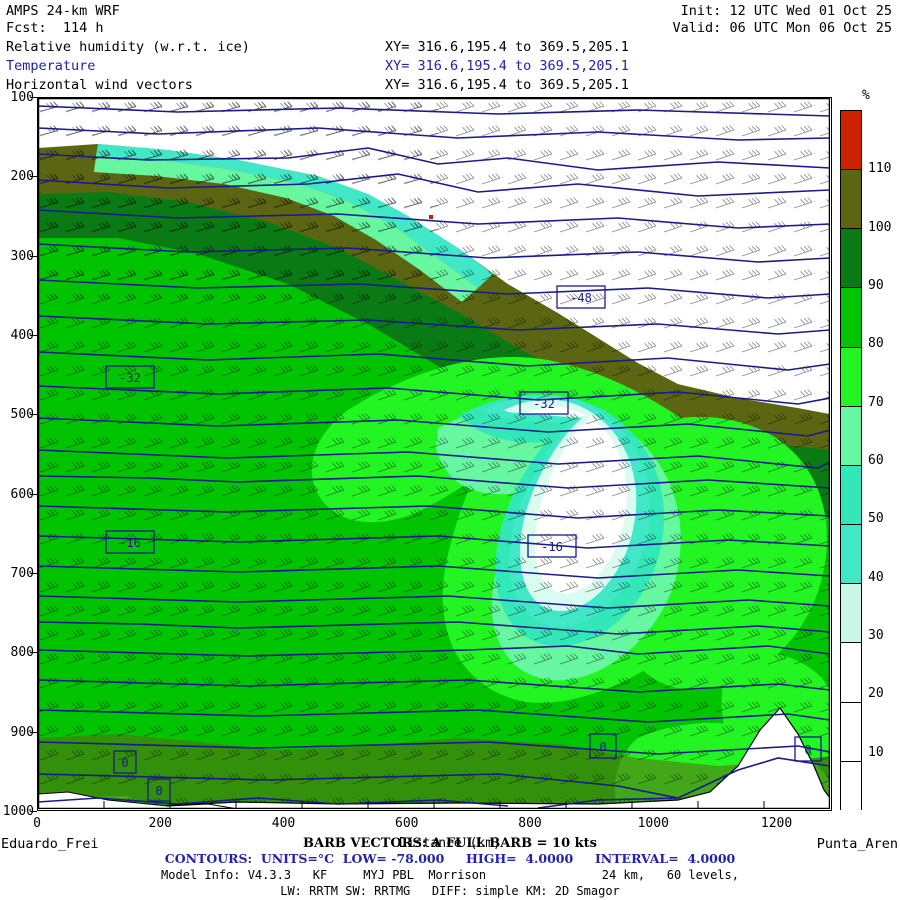 Image resolution: width=900 pixels, height=900 pixels. What do you see at coordinates (507, 66) in the screenshot?
I see `xy-coords-temperature: XY= 316.6,195.4 to 369.5,205.1` at bounding box center [507, 66].